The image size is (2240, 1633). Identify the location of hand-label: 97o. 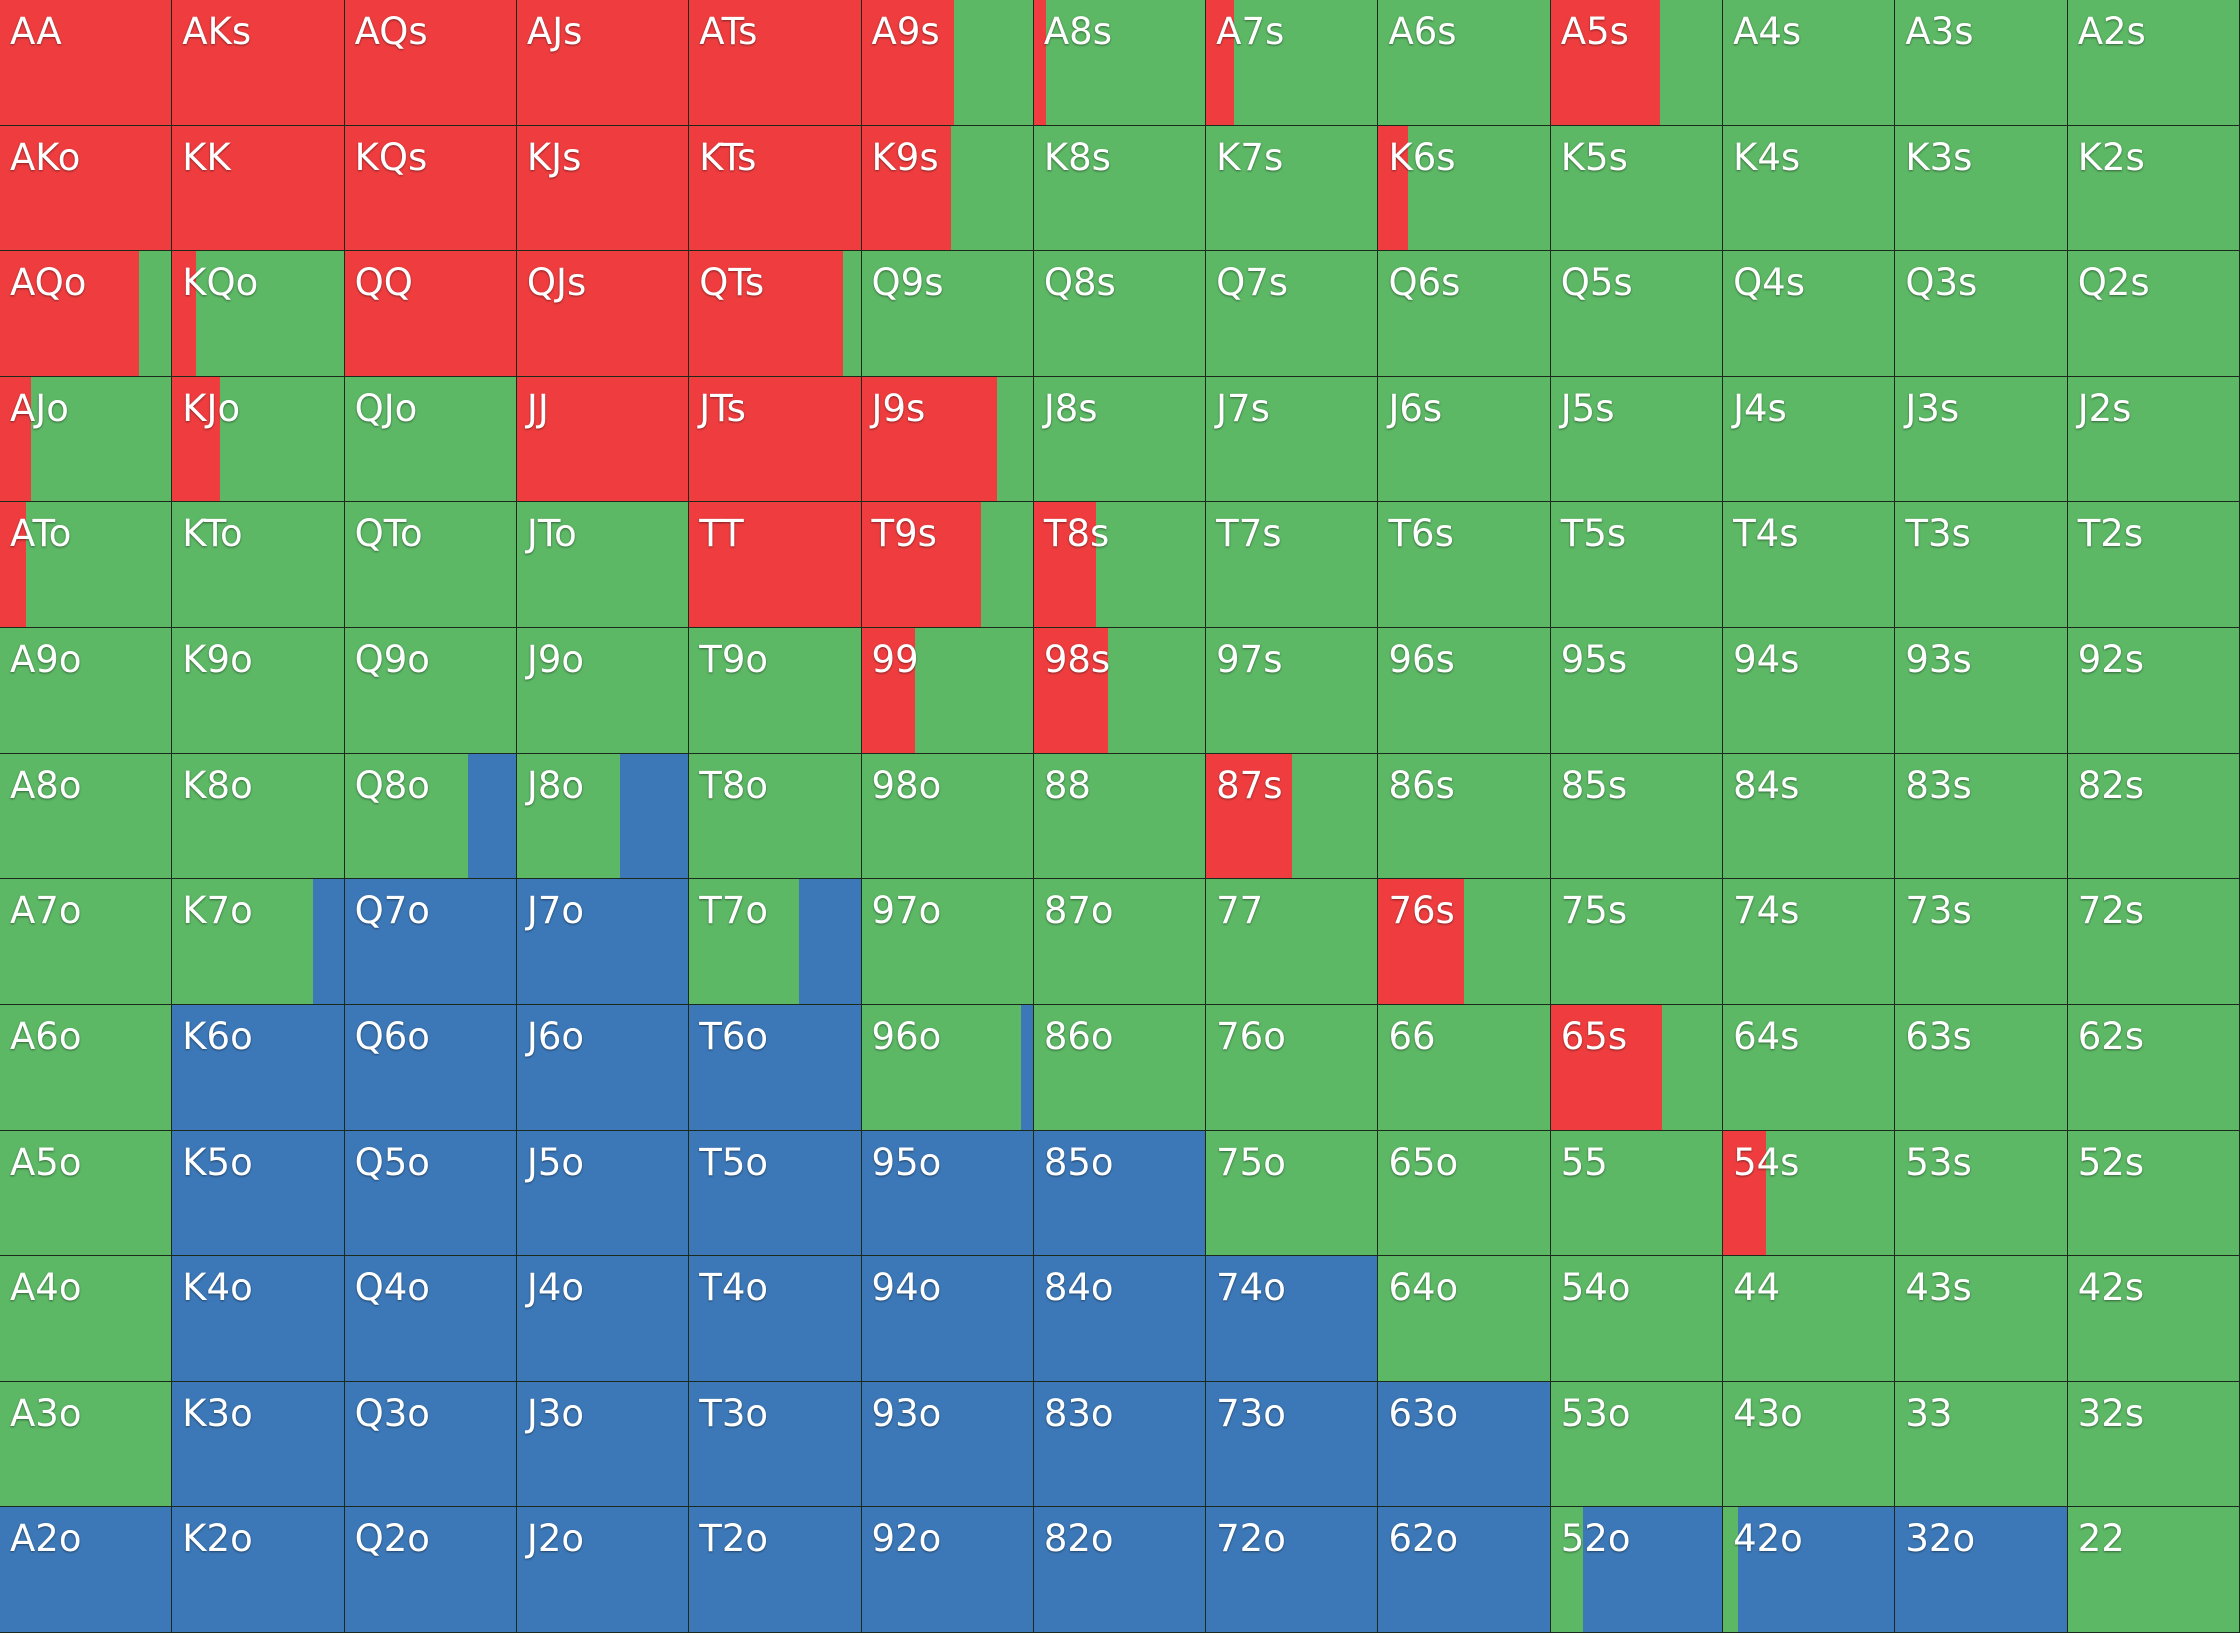
(906, 911).